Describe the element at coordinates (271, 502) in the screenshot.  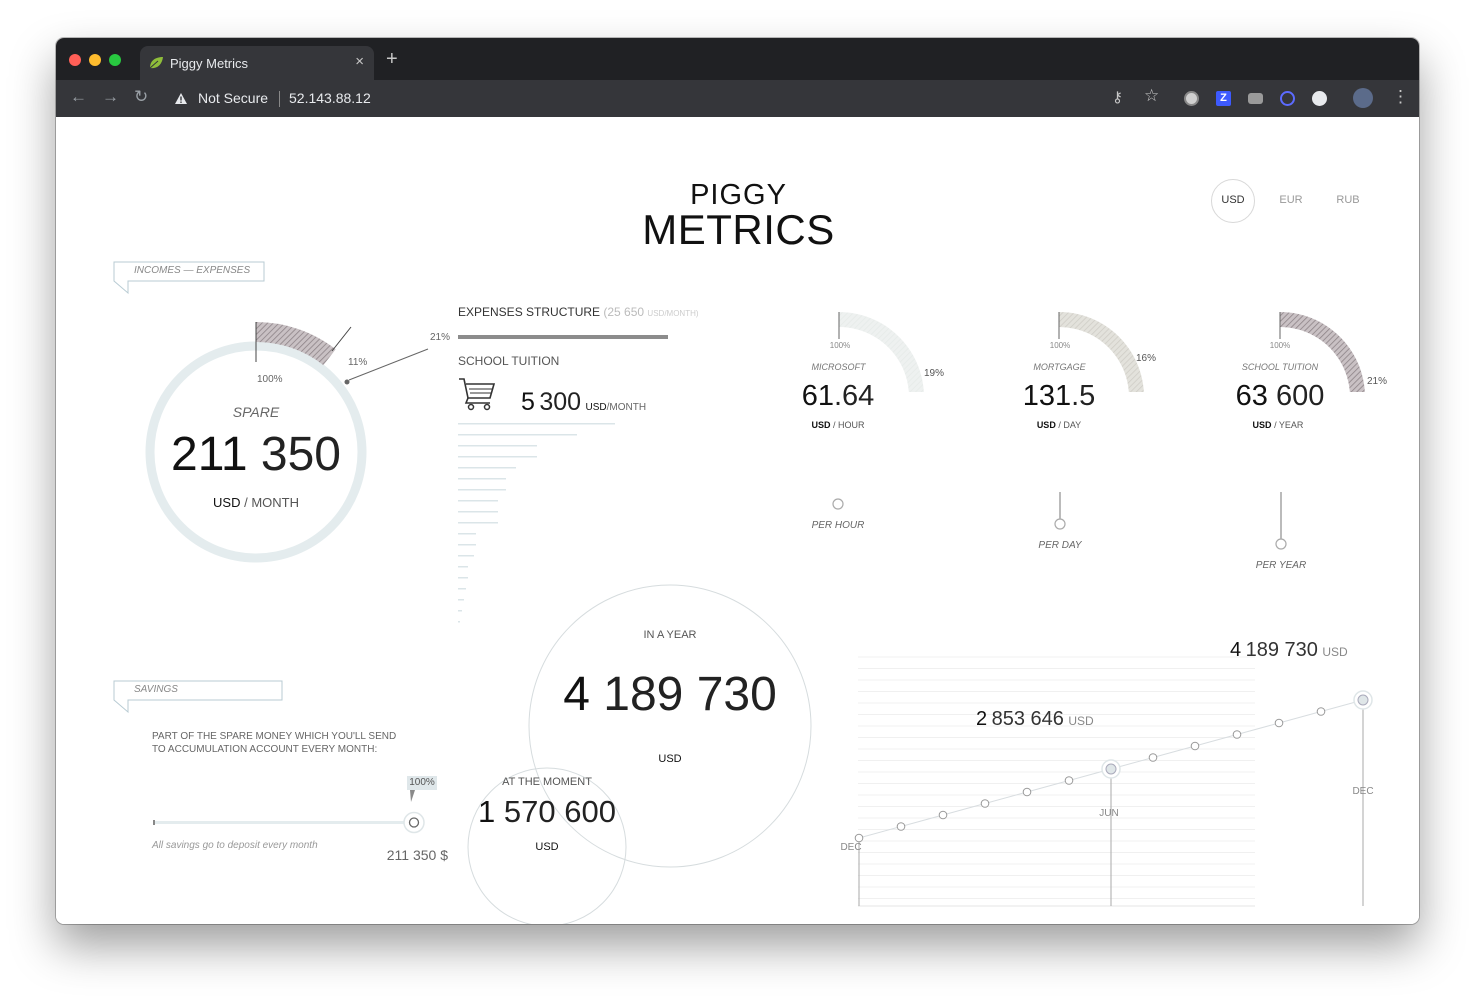
I see `spare-unit-period: / MONTH` at that location.